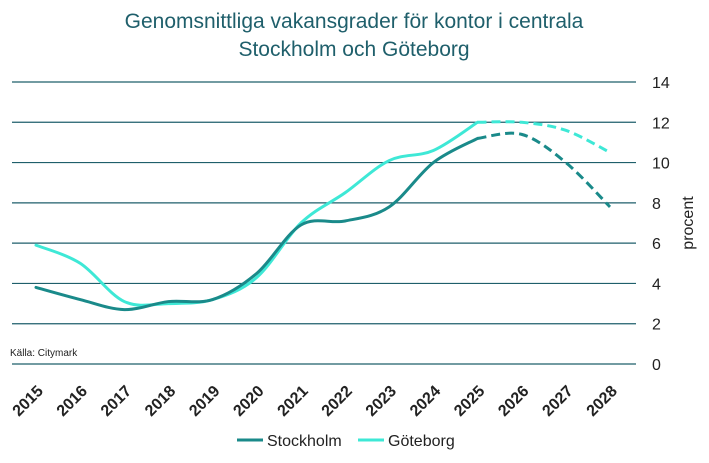 The width and height of the screenshot is (709, 463). Describe the element at coordinates (661, 83) in the screenshot. I see `y-tick-label: 14` at that location.